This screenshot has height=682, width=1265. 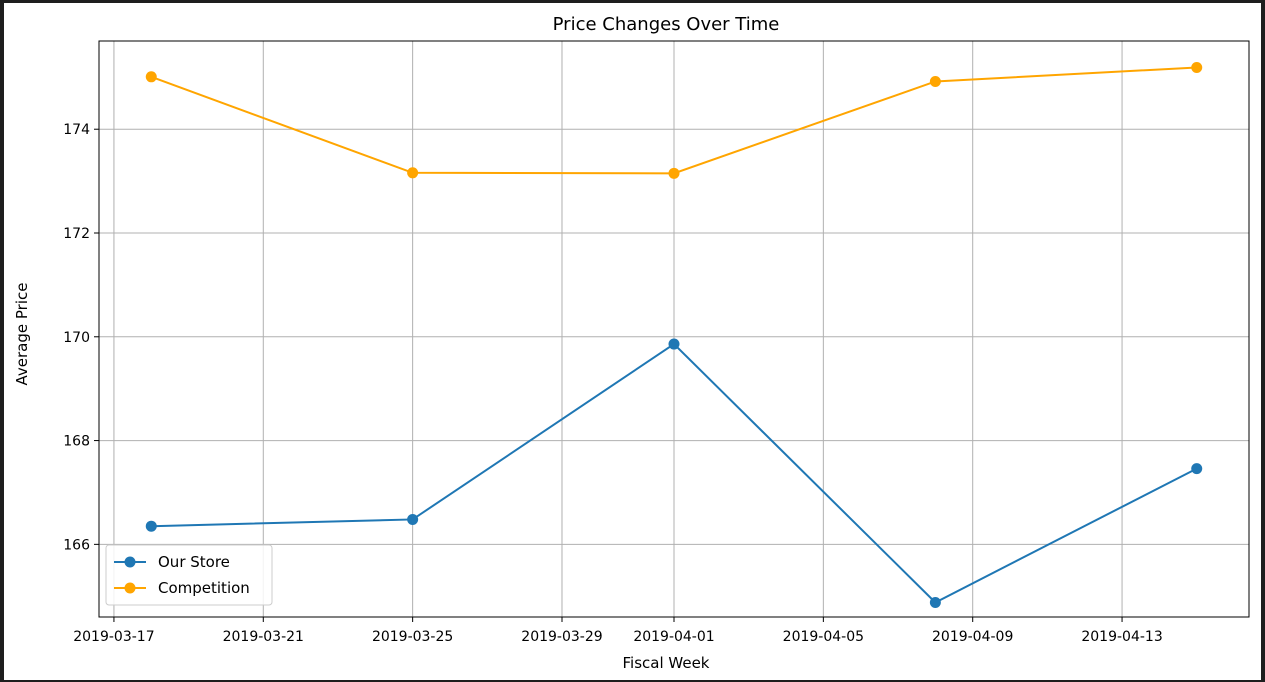 I want to click on x-axis-label: Fiscal Week, so click(x=666, y=663).